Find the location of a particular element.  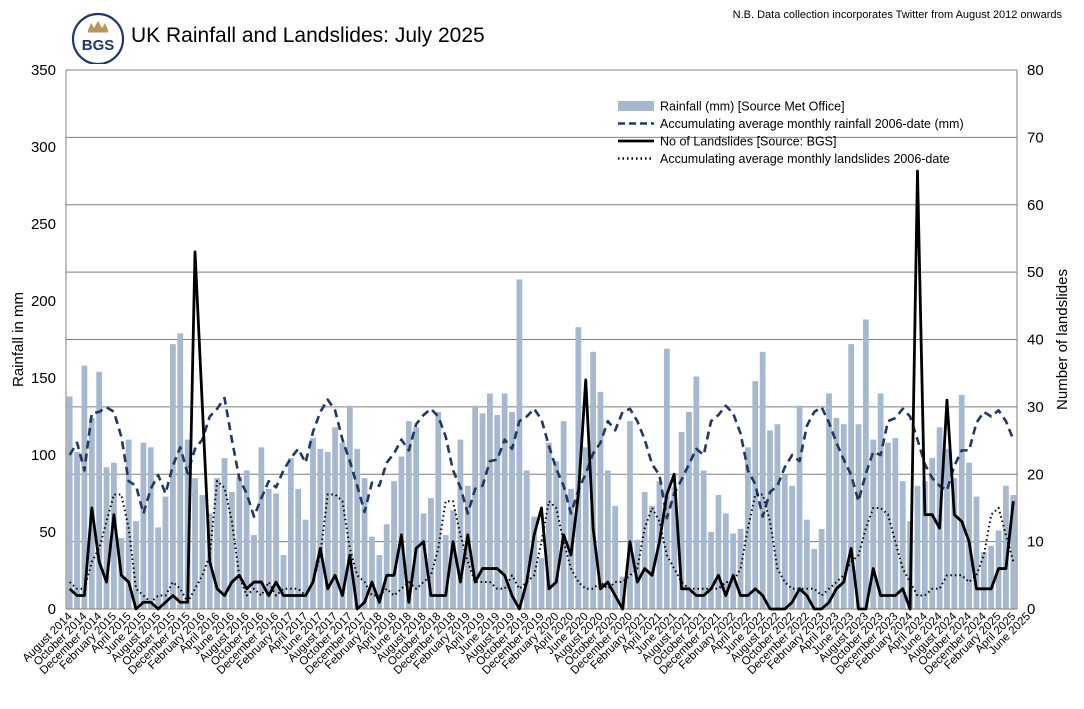

right-tick-label: 40 is located at coordinates (1035, 340).